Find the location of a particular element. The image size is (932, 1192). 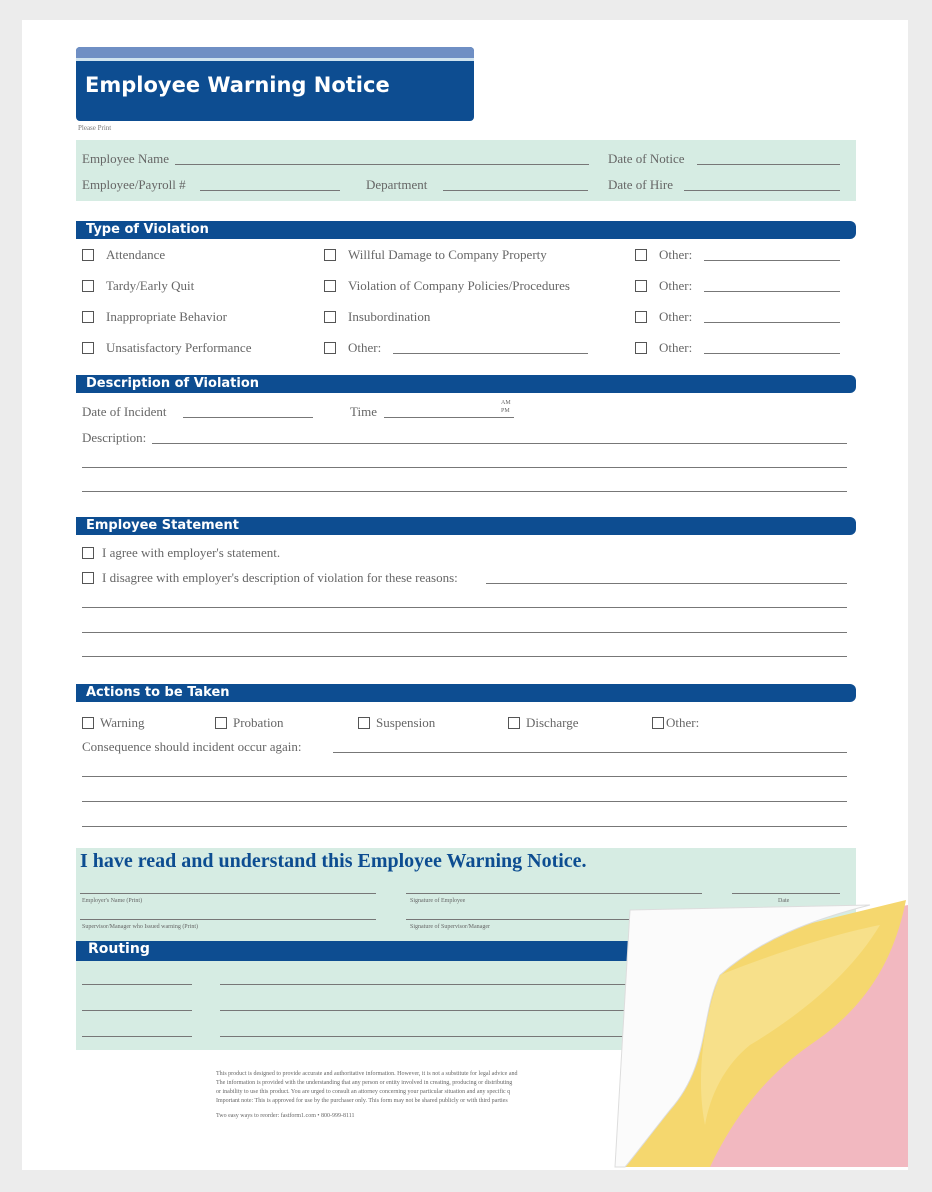

checkbox-damage: Willful Damage to Company Property is located at coordinates (456, 255).